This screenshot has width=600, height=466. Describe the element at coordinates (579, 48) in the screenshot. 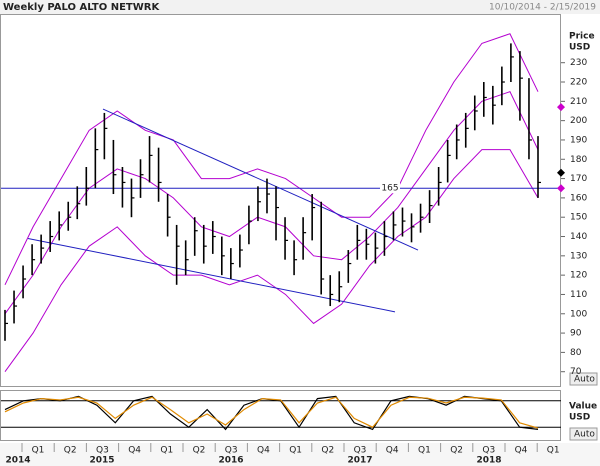

I see `y-axis-unit: USD` at that location.